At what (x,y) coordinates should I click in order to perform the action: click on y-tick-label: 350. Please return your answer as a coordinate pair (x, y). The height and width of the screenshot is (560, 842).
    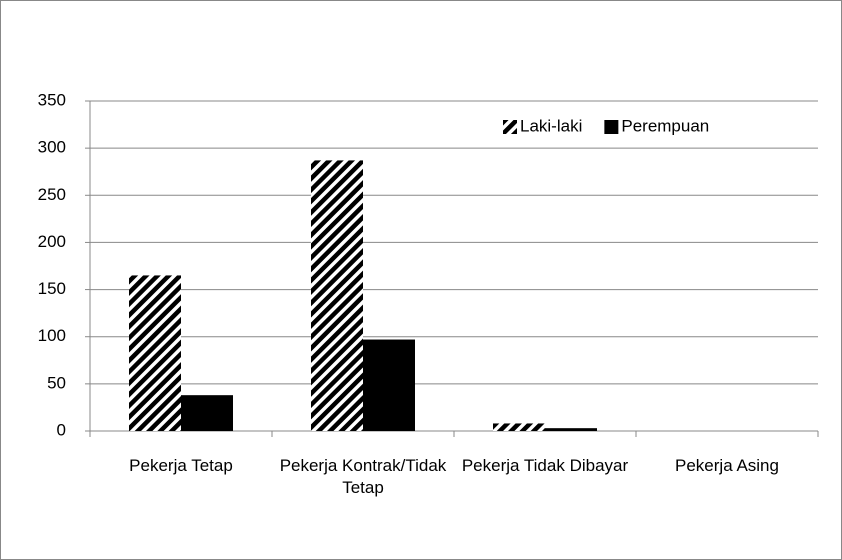
    Looking at the image, I should click on (52, 99).